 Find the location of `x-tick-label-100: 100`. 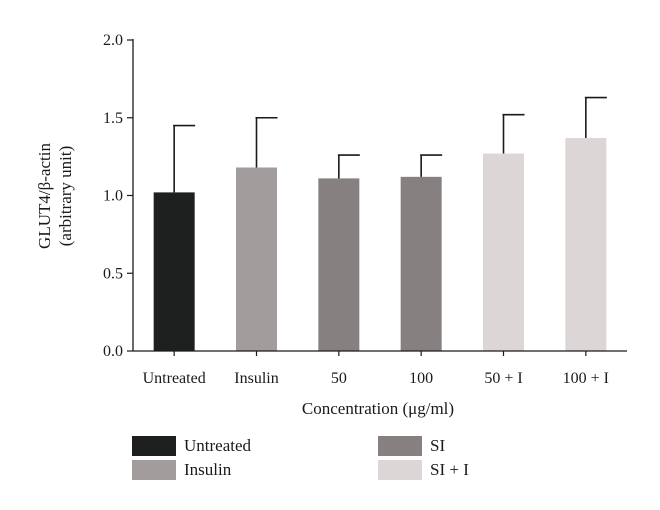

x-tick-label-100: 100 is located at coordinates (421, 378).